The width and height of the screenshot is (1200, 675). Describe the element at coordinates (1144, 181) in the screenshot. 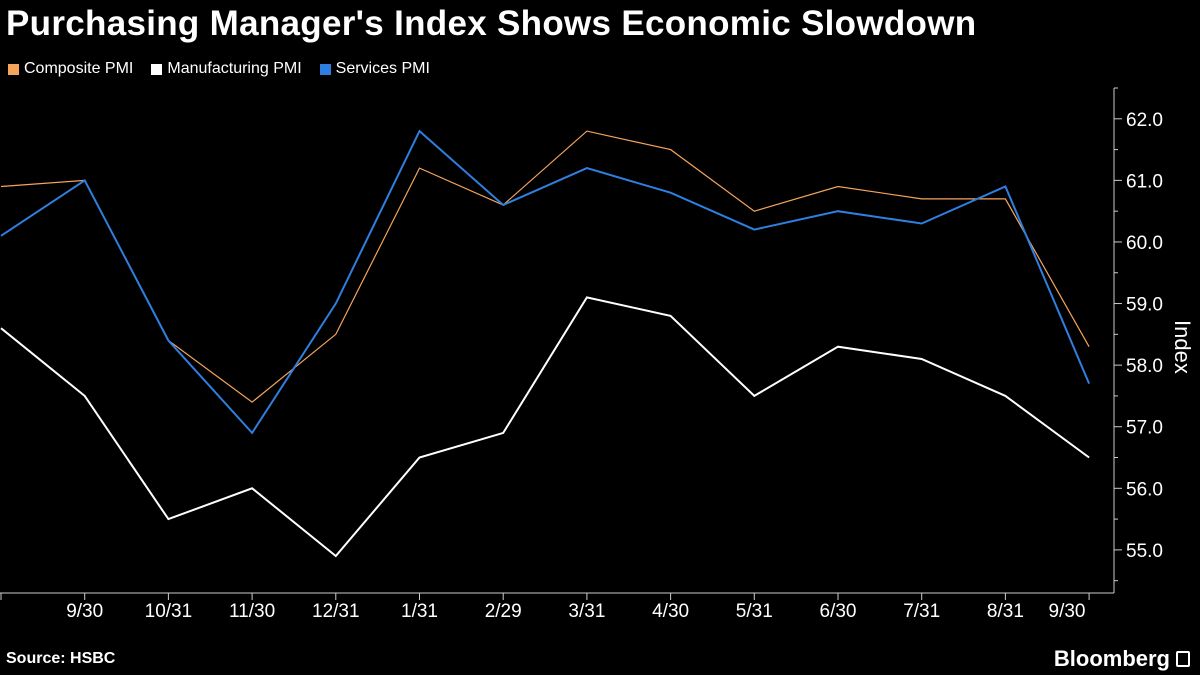

I see `y-tick-label: 61.0` at that location.